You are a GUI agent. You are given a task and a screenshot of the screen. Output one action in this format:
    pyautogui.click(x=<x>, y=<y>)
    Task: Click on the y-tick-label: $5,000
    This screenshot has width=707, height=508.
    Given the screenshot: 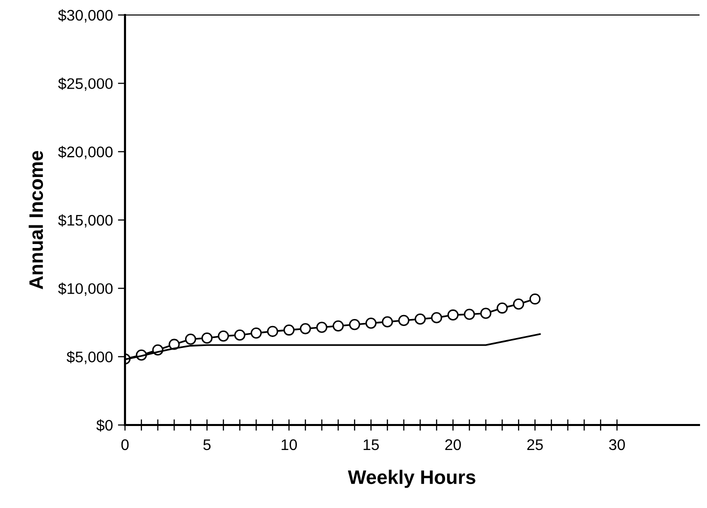 What is the action you would take?
    pyautogui.click(x=89, y=357)
    